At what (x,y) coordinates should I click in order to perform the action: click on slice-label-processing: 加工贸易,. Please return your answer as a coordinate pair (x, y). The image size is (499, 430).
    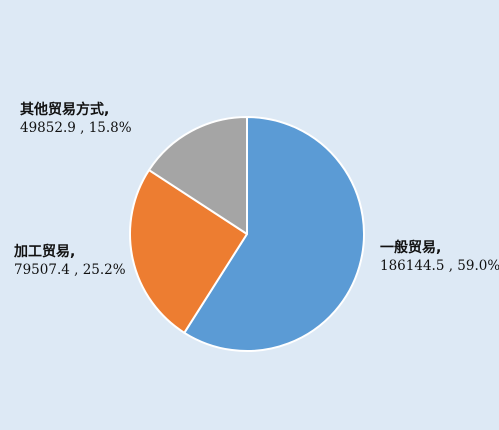
    Looking at the image, I should click on (45, 252).